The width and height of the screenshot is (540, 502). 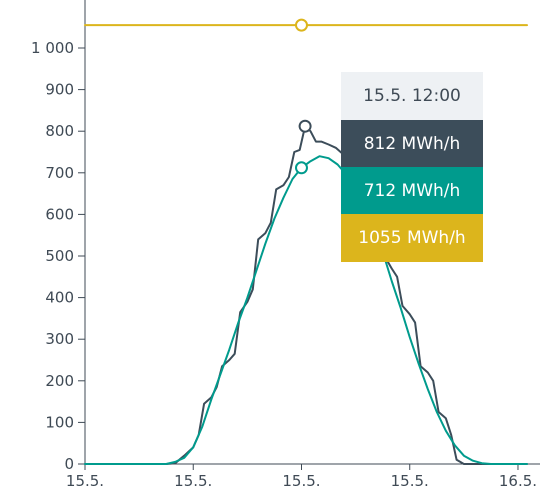 I want to click on x-axis: 15.5. 15.5. 15.5. 15.5. 16.5., so click(x=303, y=476).